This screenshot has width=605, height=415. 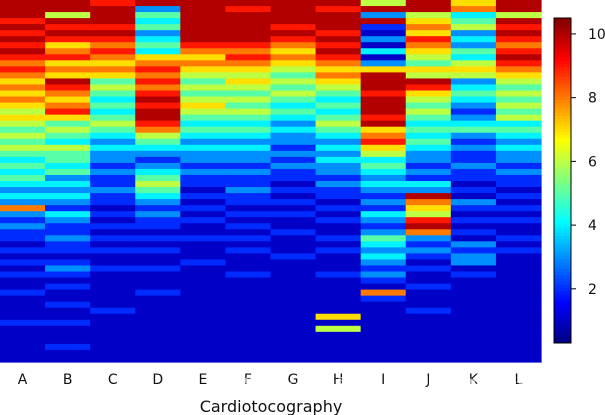 I want to click on colorbar-tick-label: 2, so click(x=592, y=290).